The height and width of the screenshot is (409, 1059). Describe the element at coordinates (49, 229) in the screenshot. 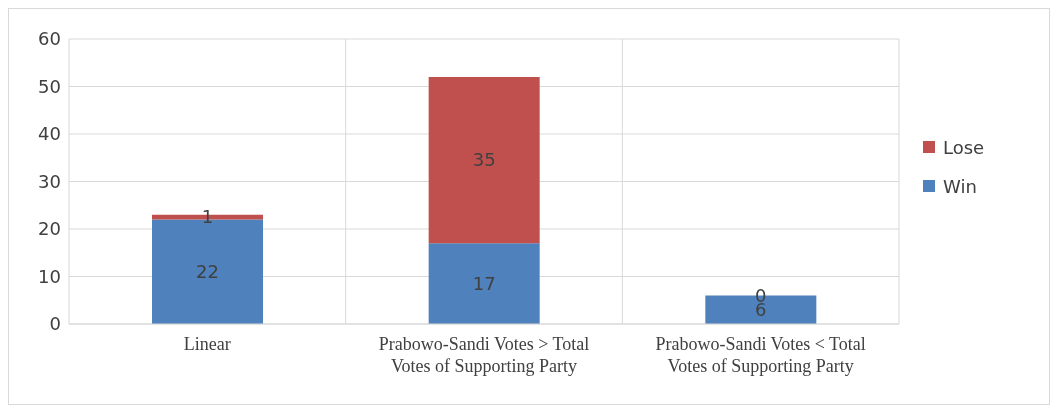

I see `y-tick-label: 20` at that location.